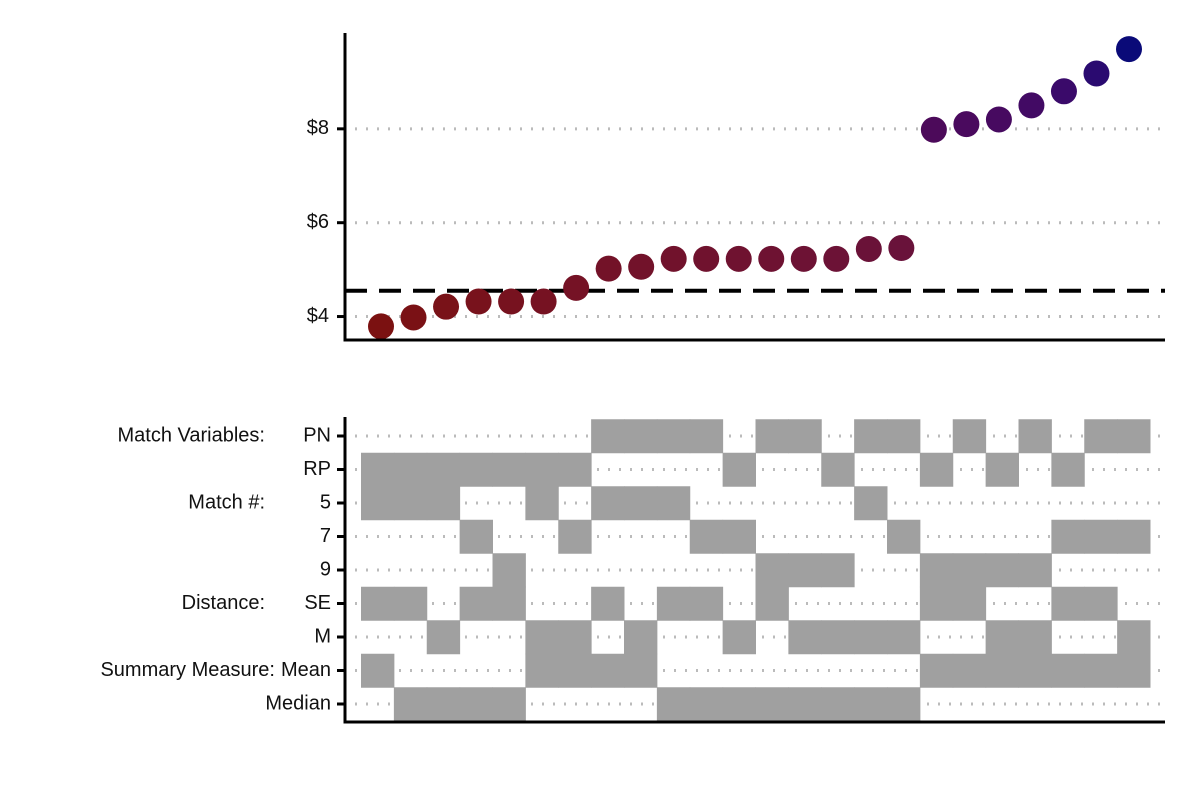  Describe the element at coordinates (325, 536) in the screenshot. I see `row-label: 7` at that location.